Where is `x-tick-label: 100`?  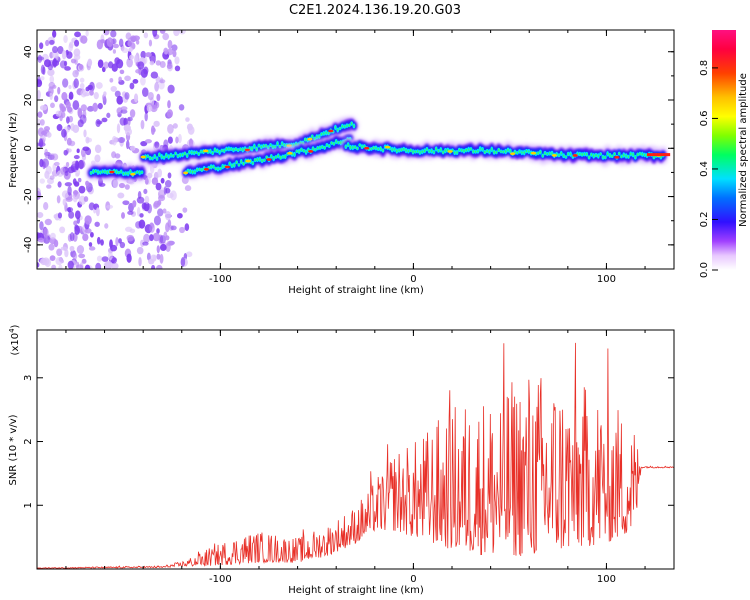 x-tick-label: 100 is located at coordinates (606, 579).